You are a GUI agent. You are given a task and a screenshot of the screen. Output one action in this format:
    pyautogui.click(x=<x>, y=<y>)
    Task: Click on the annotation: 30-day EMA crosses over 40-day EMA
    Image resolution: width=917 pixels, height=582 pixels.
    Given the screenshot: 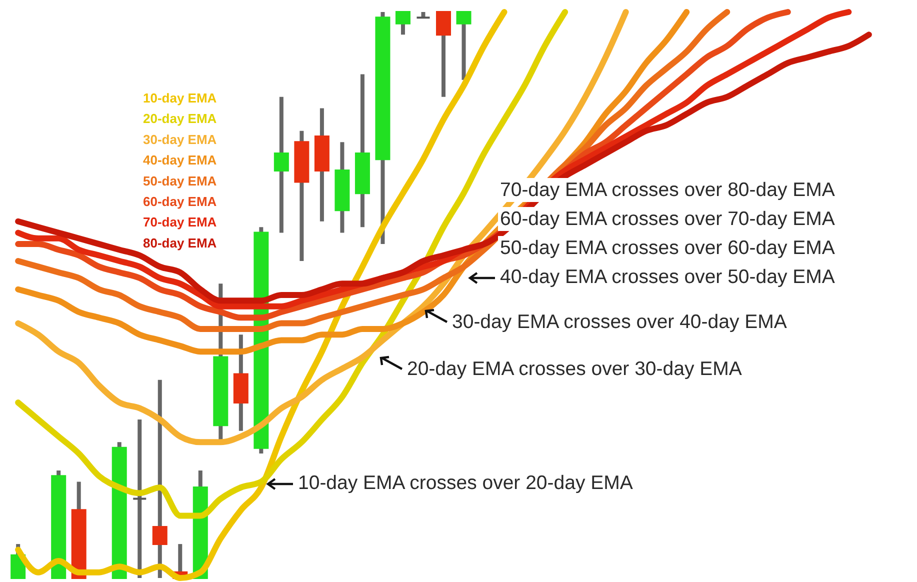 What is the action you would take?
    pyautogui.click(x=619, y=322)
    